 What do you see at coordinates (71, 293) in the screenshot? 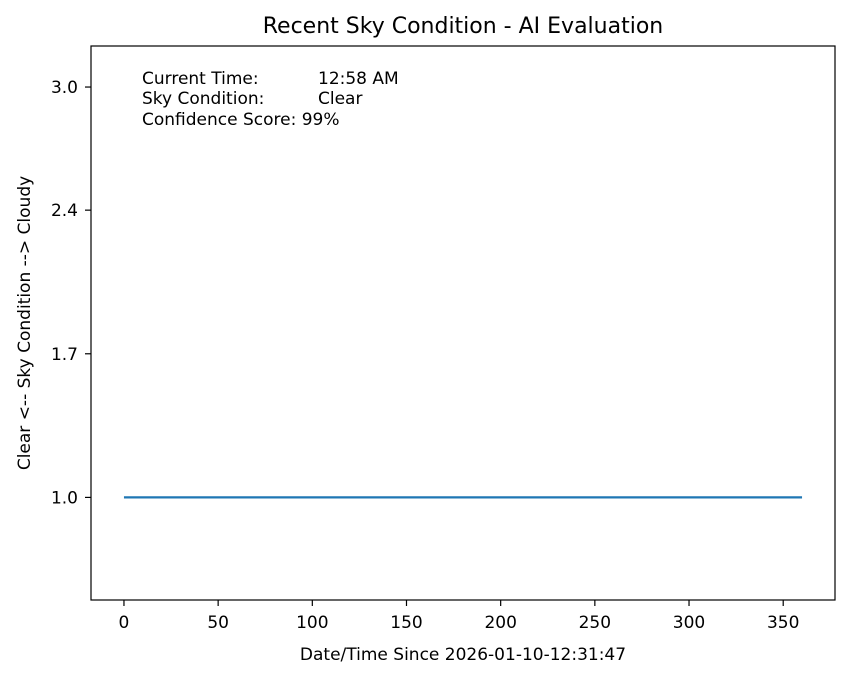
I see `y-axis: 1.0 1.7 2.4 3.0` at bounding box center [71, 293].